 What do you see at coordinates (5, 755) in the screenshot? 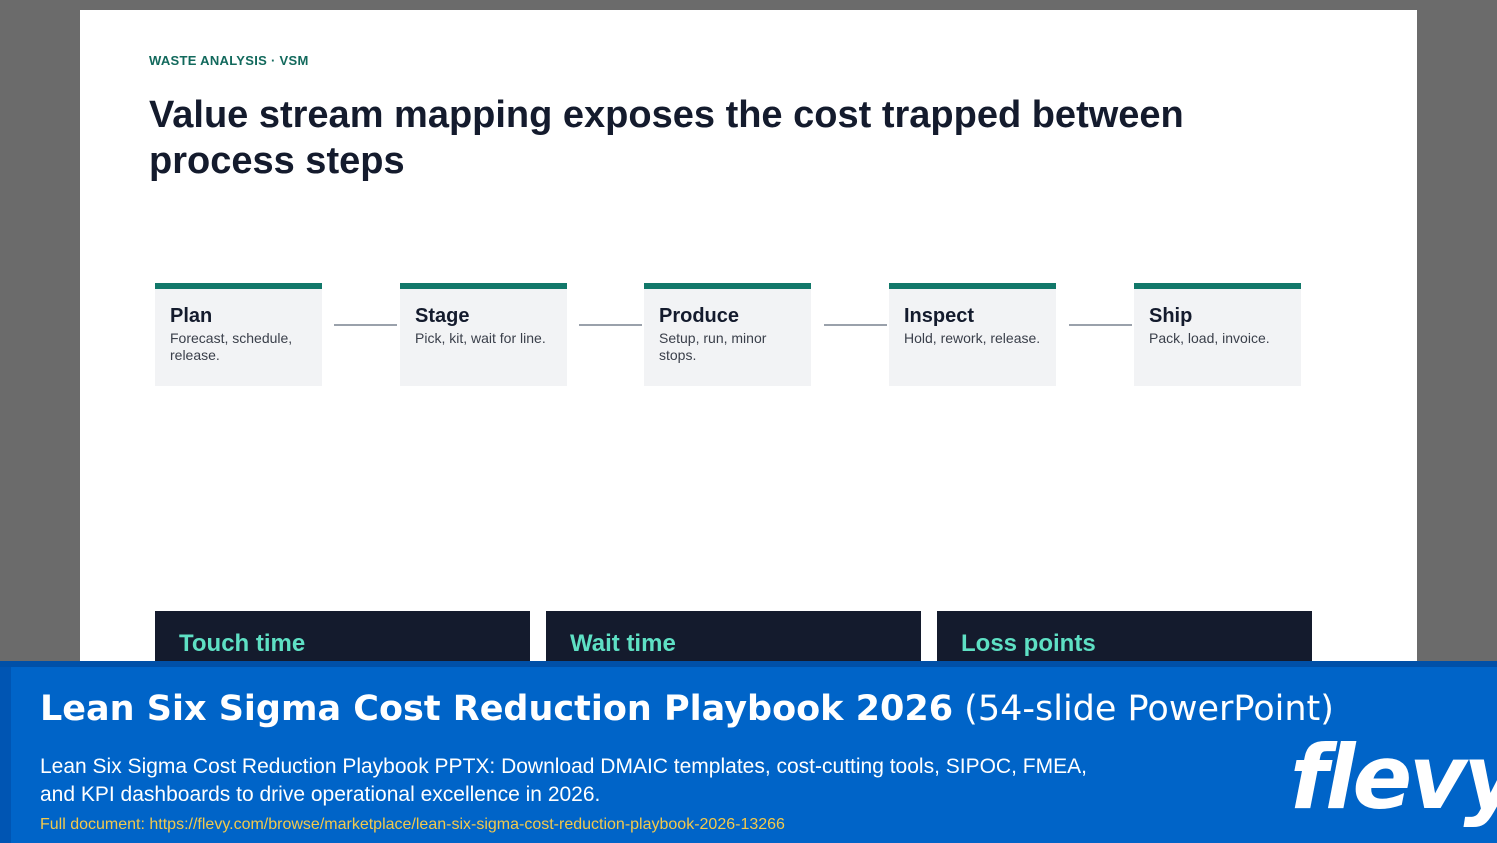
I see `banner-accent-strip` at bounding box center [5, 755].